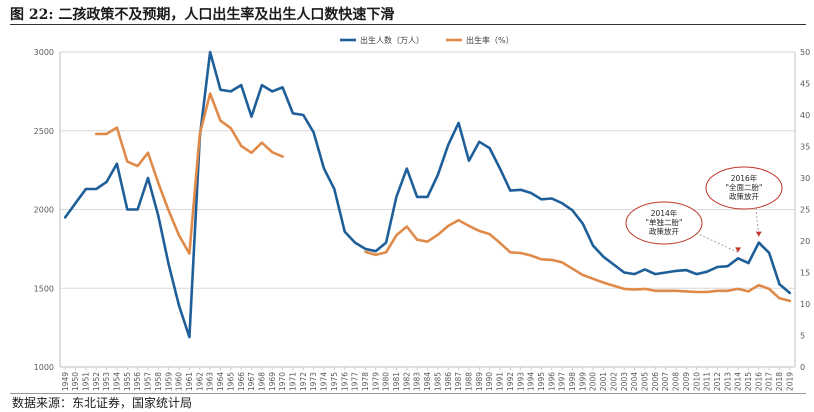 Image resolution: width=814 pixels, height=412 pixels. I want to click on x-tick-label: 2009, so click(686, 381).